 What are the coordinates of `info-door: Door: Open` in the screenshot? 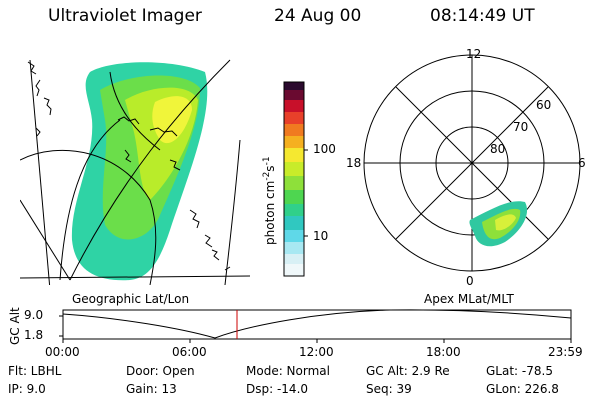 It's located at (160, 371).